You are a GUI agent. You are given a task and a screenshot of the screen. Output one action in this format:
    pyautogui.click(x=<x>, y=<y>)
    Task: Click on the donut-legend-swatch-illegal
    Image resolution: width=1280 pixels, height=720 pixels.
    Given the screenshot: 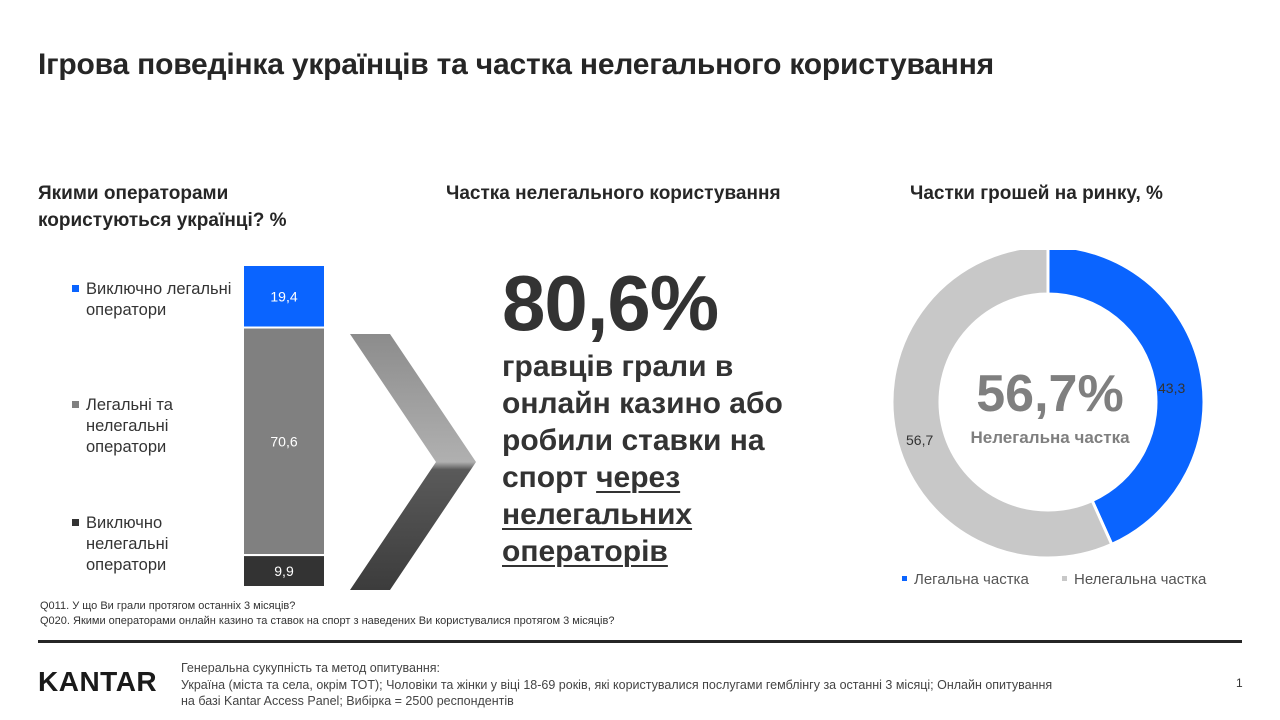 What is the action you would take?
    pyautogui.click(x=1064, y=578)
    